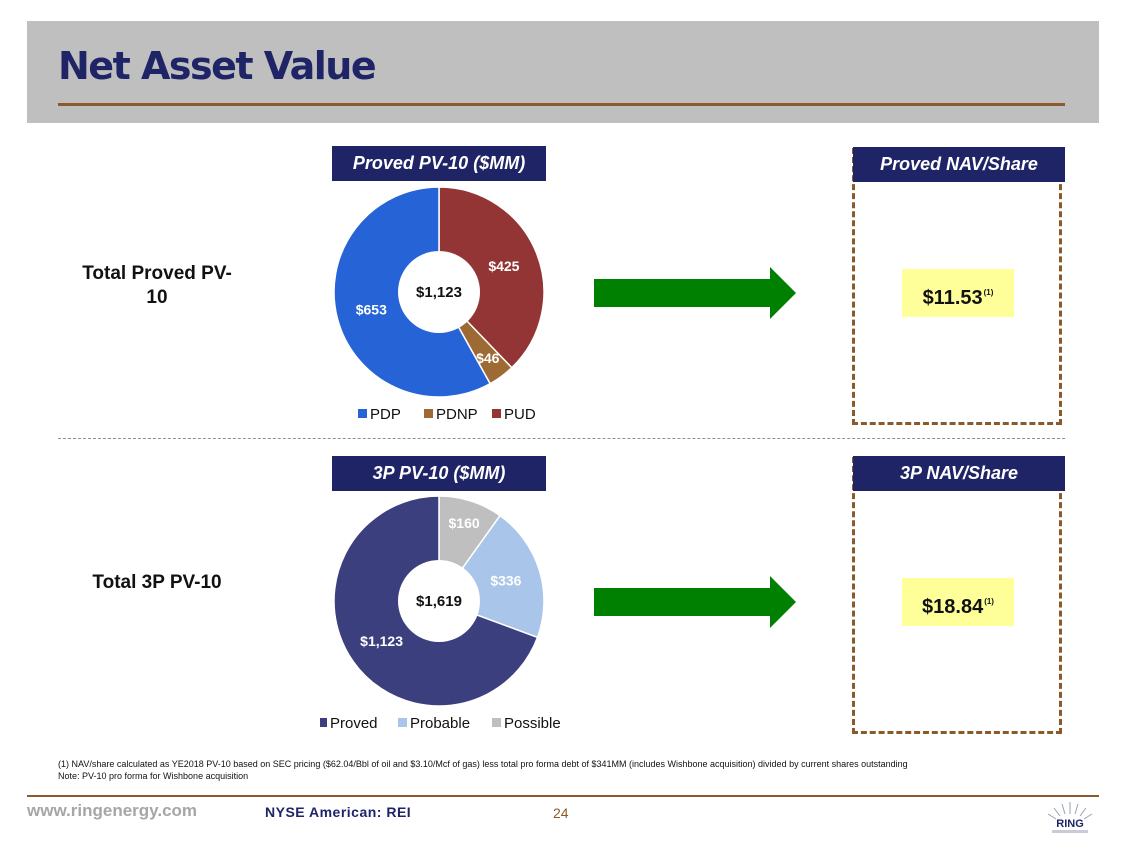 This screenshot has height=850, width=1132. Describe the element at coordinates (503, 266) in the screenshot. I see `slice-label-pud: $425` at that location.